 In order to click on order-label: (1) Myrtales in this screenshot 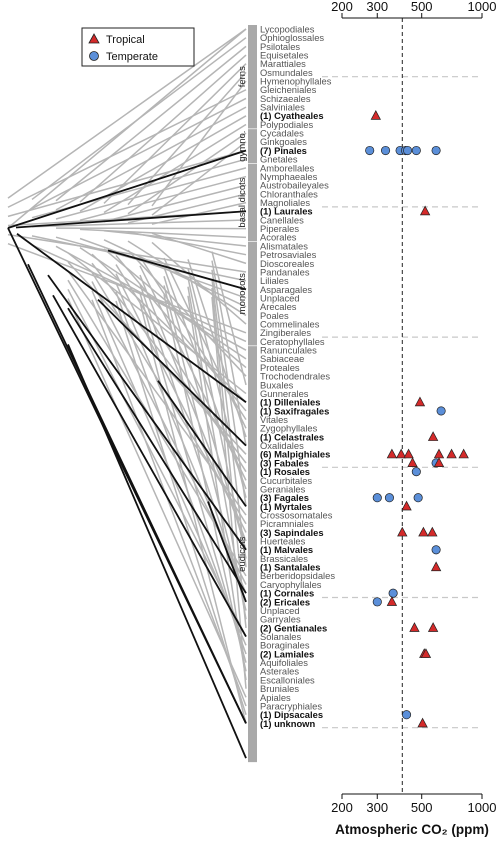, I will do `click(286, 506)`.